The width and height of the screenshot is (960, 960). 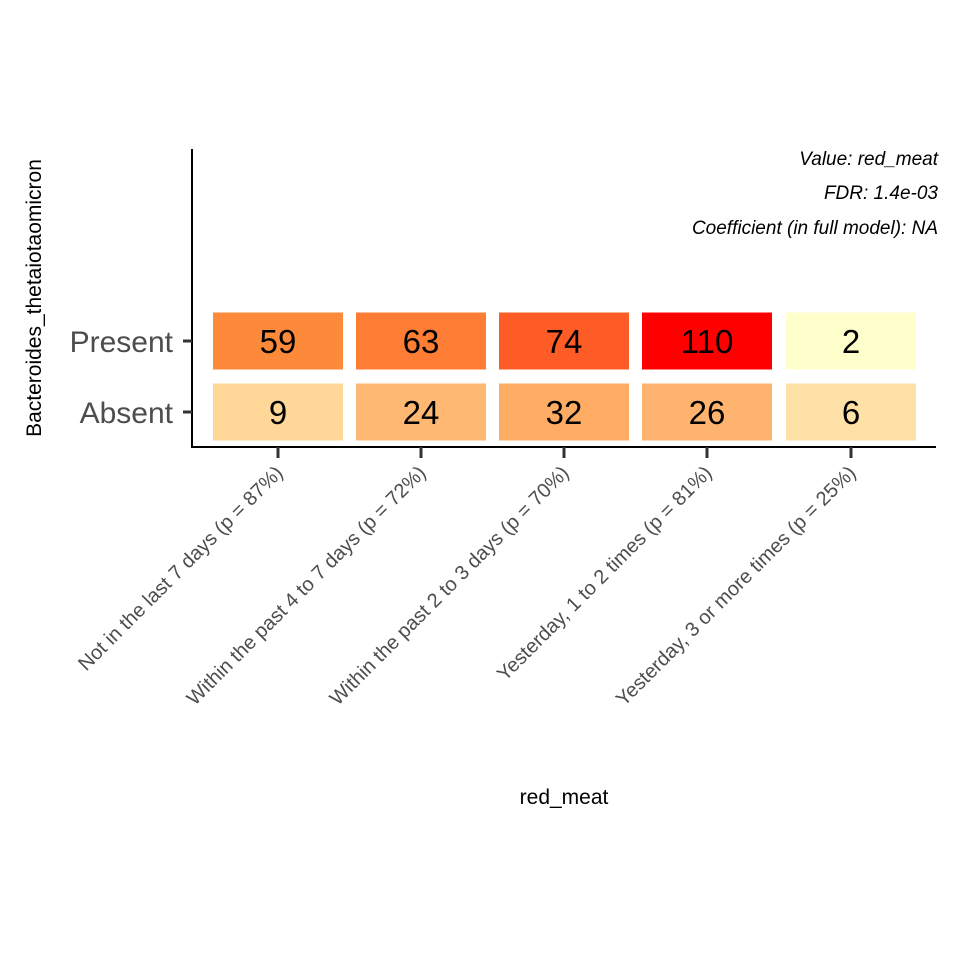 What do you see at coordinates (131, 378) in the screenshot?
I see `y-ticks: Present Absent` at bounding box center [131, 378].